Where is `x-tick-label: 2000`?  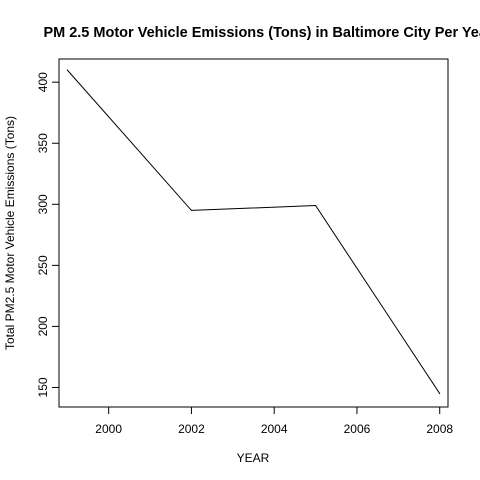 x-tick-label: 2000 is located at coordinates (108, 429).